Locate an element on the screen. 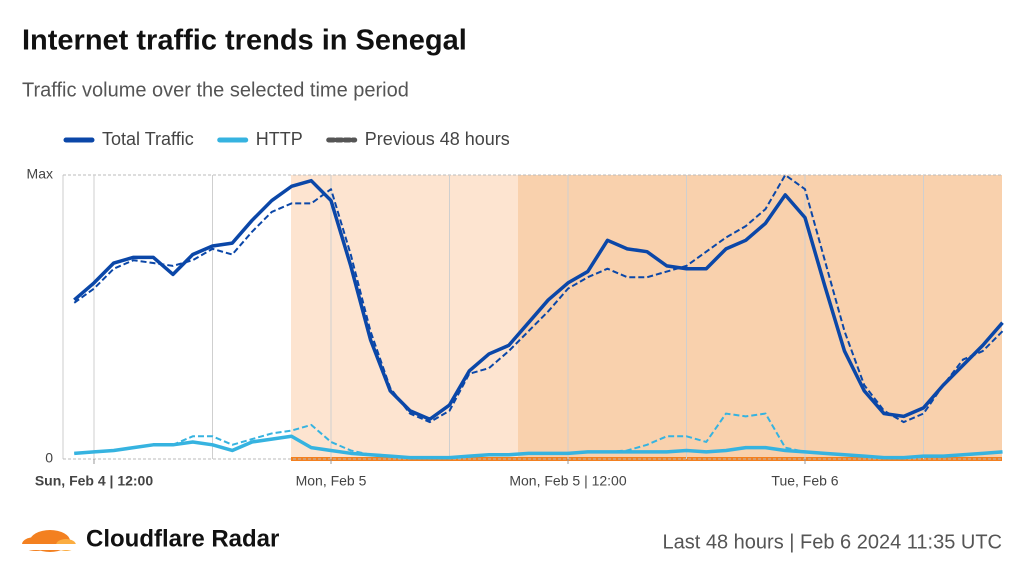 Image resolution: width=1024 pixels, height=576 pixels. x-tick-label: Sun, Feb 4 | 12:00 is located at coordinates (94, 481).